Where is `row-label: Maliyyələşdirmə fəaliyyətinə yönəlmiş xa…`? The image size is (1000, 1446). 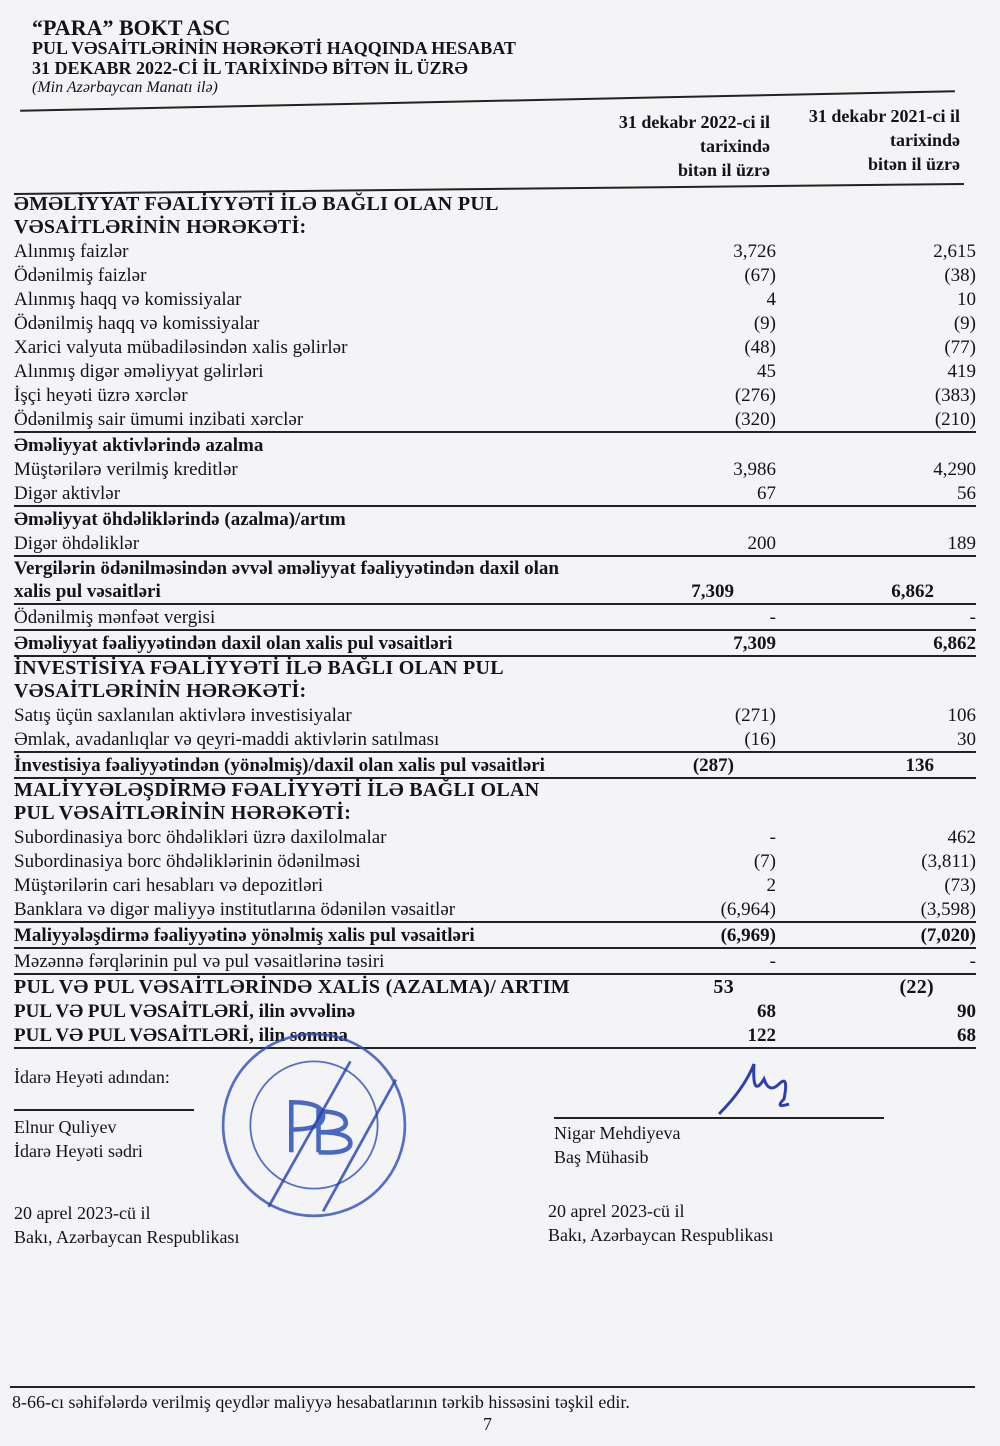
row-label: Maliyyələşdirmə fəaliyyətinə yönəlmiş xa… is located at coordinates (244, 935).